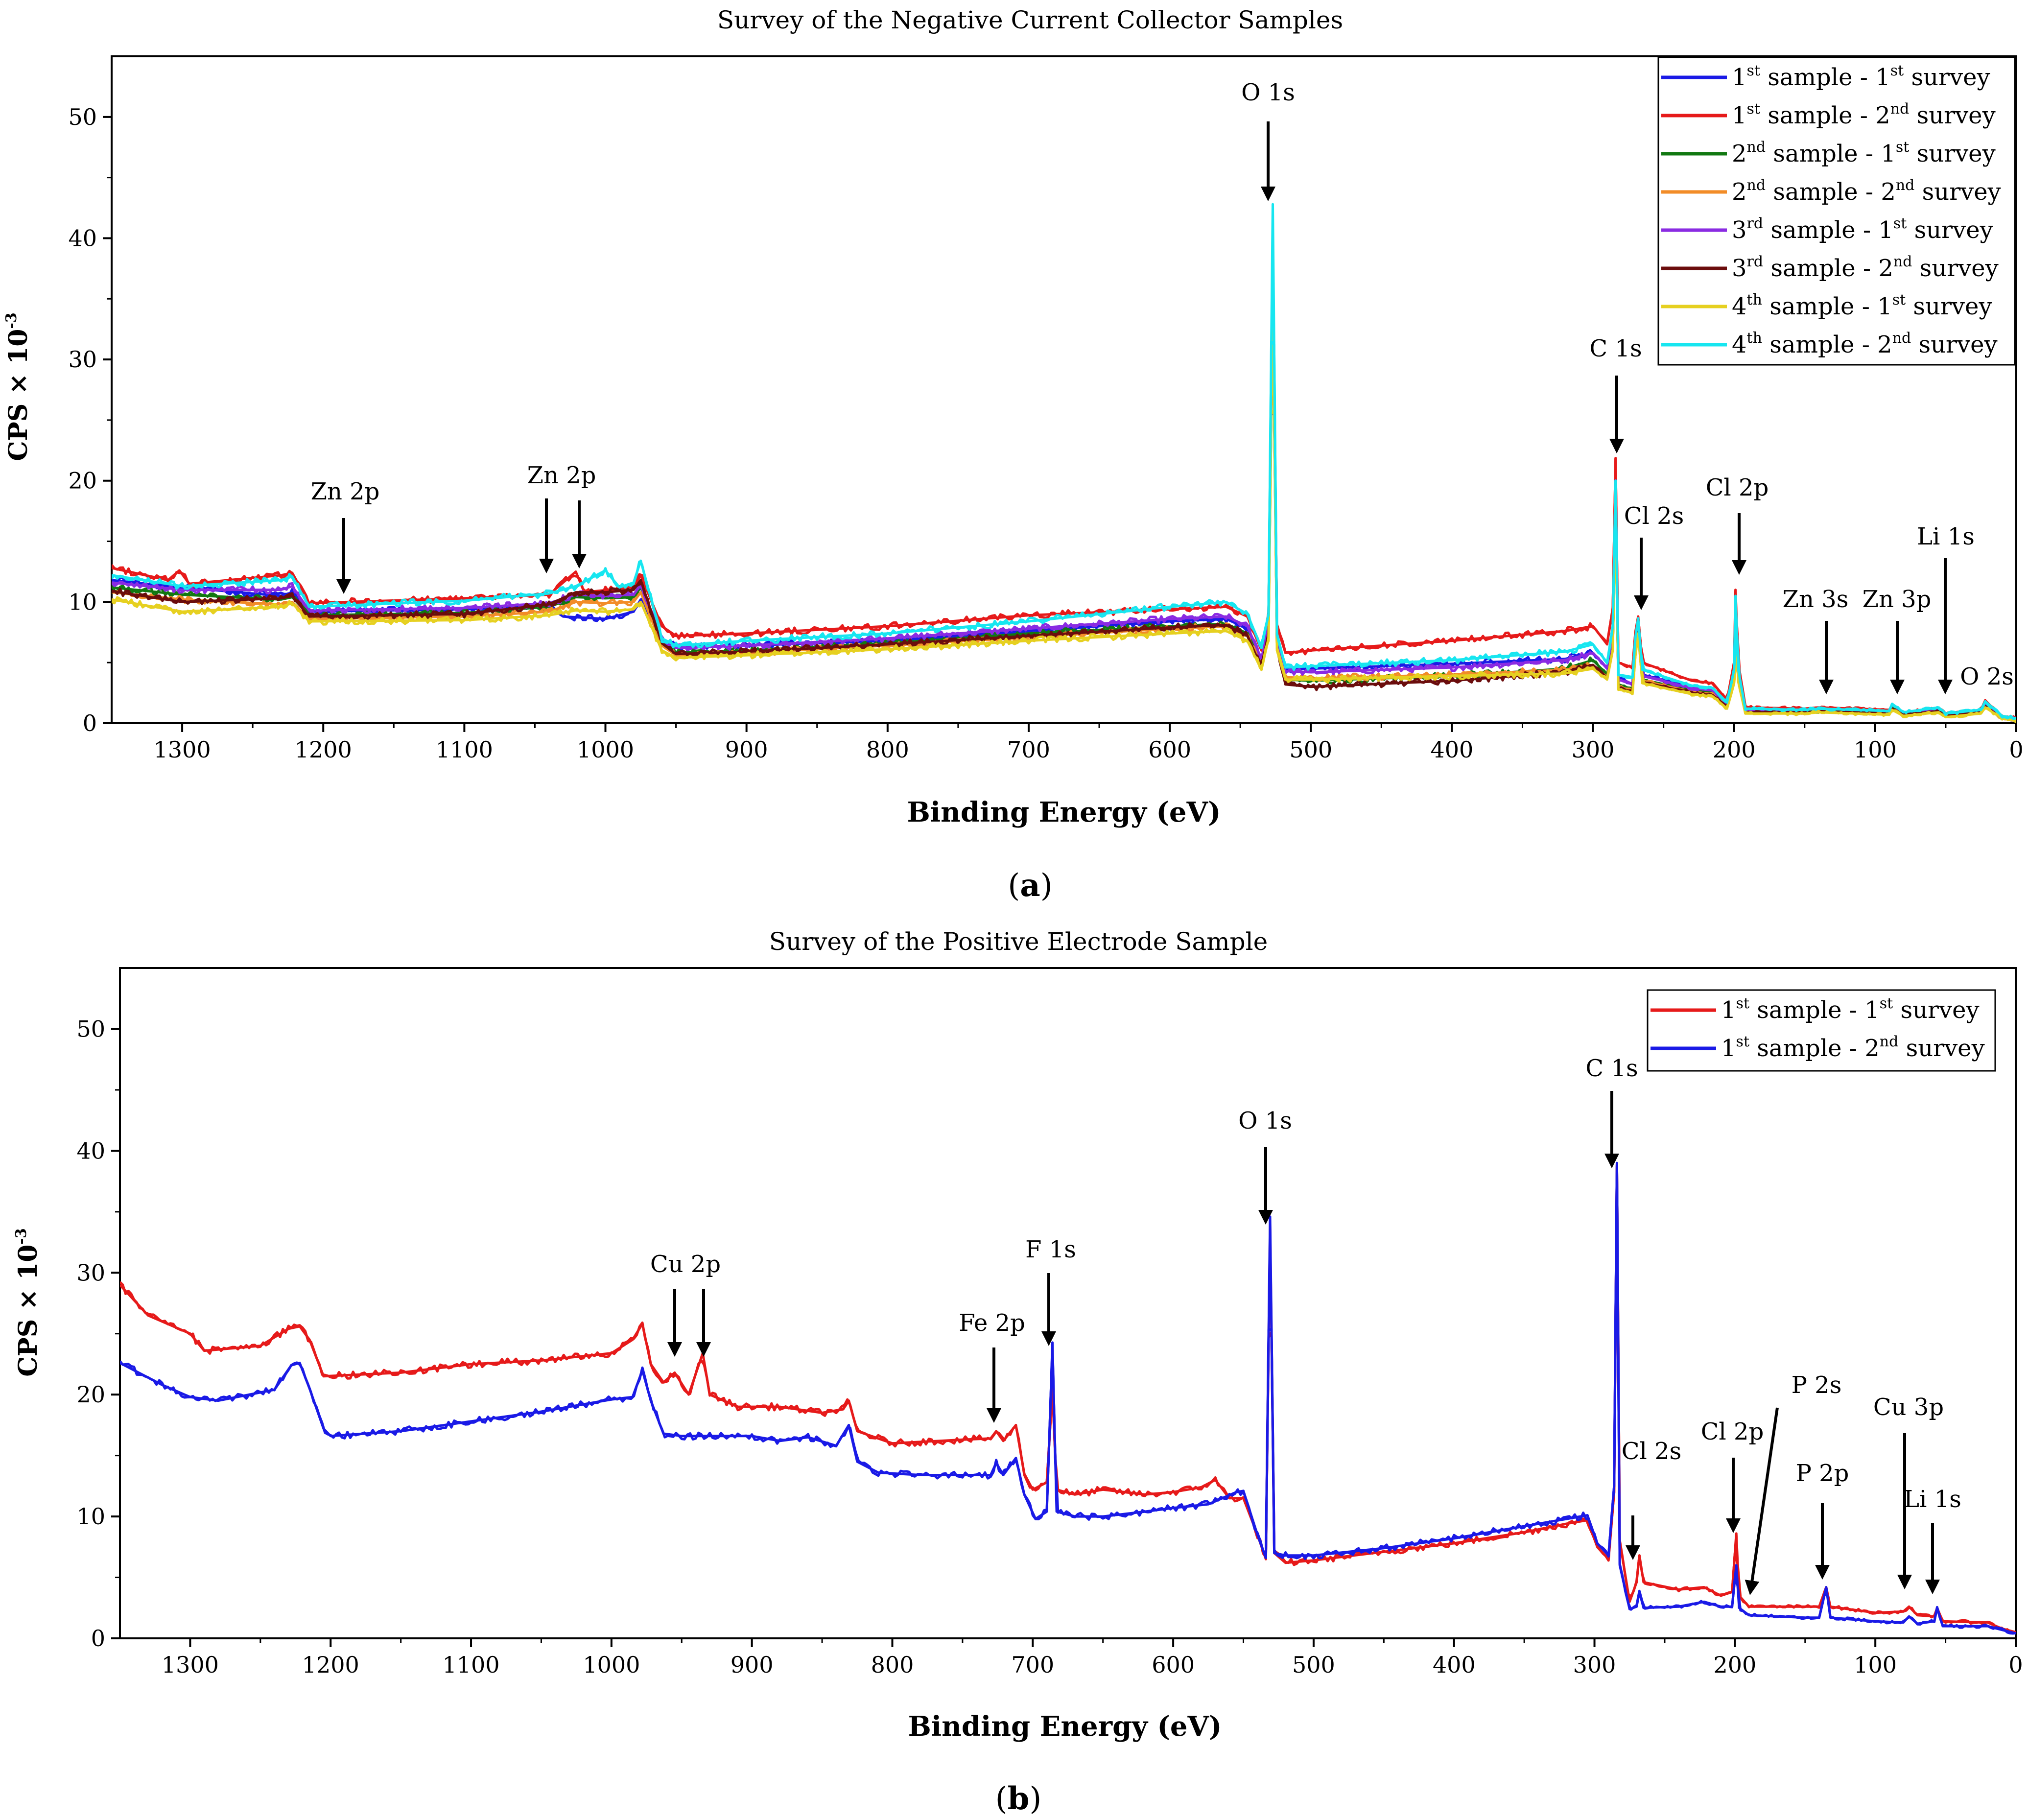 The height and width of the screenshot is (1820, 2028). I want to click on y-tick-label: 40, so click(82, 238).